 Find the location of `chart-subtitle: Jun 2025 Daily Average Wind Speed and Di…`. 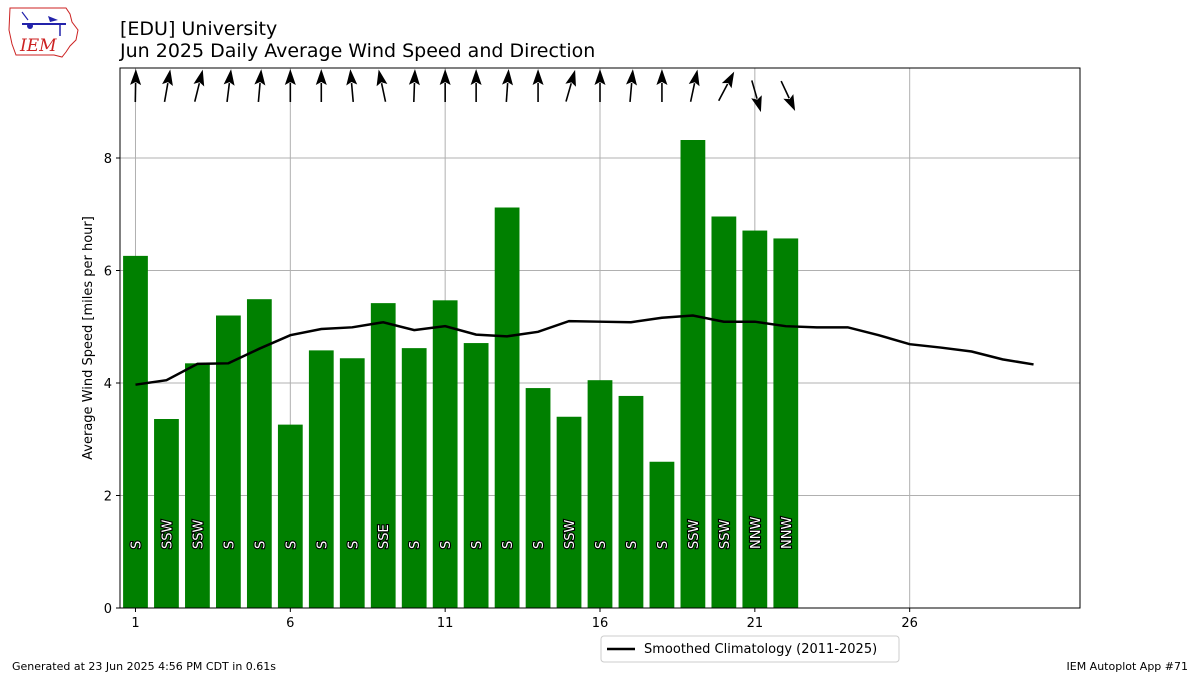

chart-subtitle: Jun 2025 Daily Average Wind Speed and Di… is located at coordinates (357, 51).